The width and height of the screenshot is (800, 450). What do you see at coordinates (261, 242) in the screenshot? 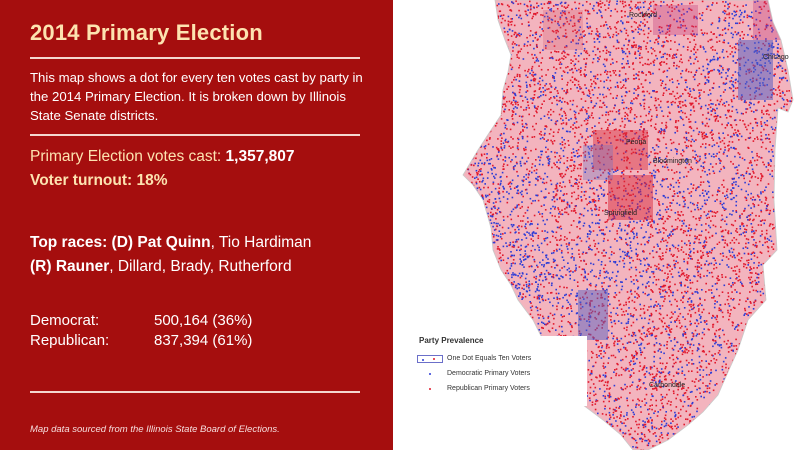
I see `race-d-others: , Tio Hardiman` at bounding box center [261, 242].